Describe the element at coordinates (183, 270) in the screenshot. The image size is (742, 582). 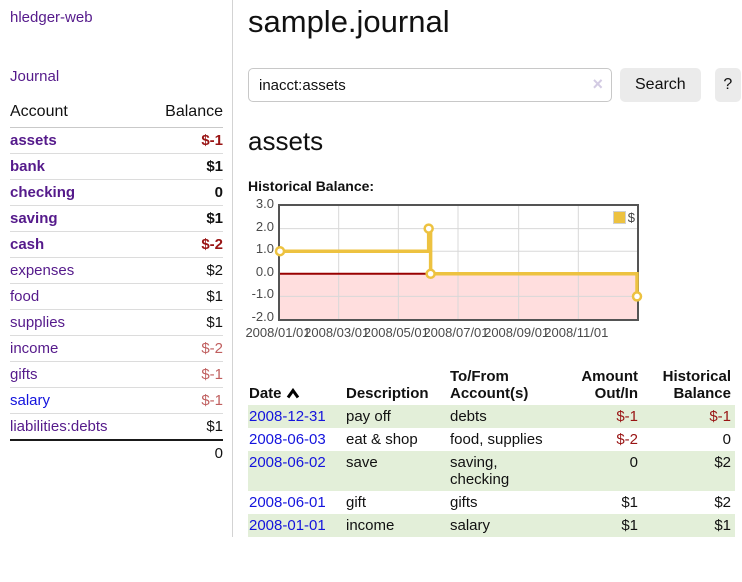
I see `account-balance: $2` at that location.